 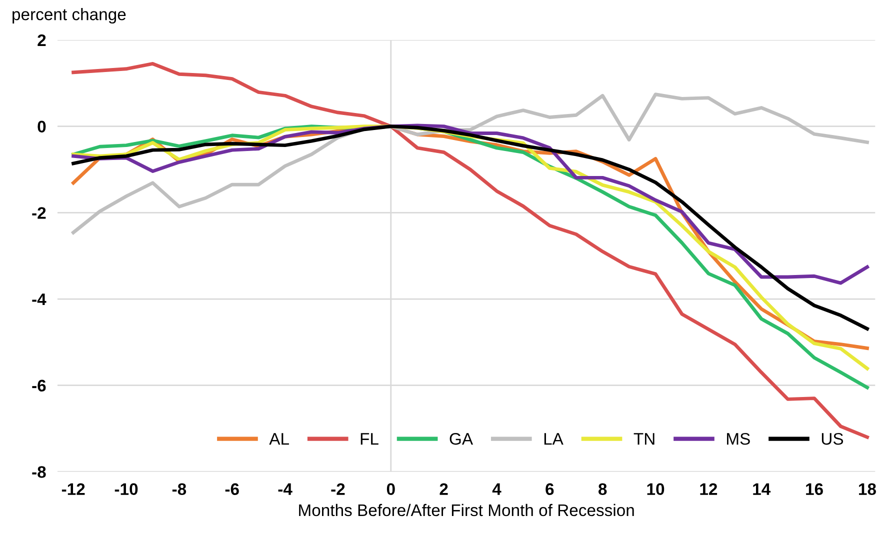 What do you see at coordinates (126, 489) in the screenshot?
I see `x-tick-label: -10` at bounding box center [126, 489].